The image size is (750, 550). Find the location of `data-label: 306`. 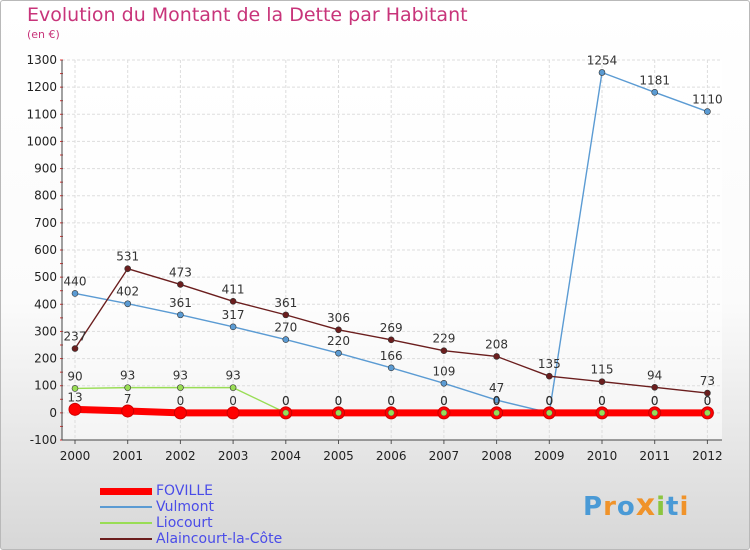

data-label: 306 is located at coordinates (338, 318).